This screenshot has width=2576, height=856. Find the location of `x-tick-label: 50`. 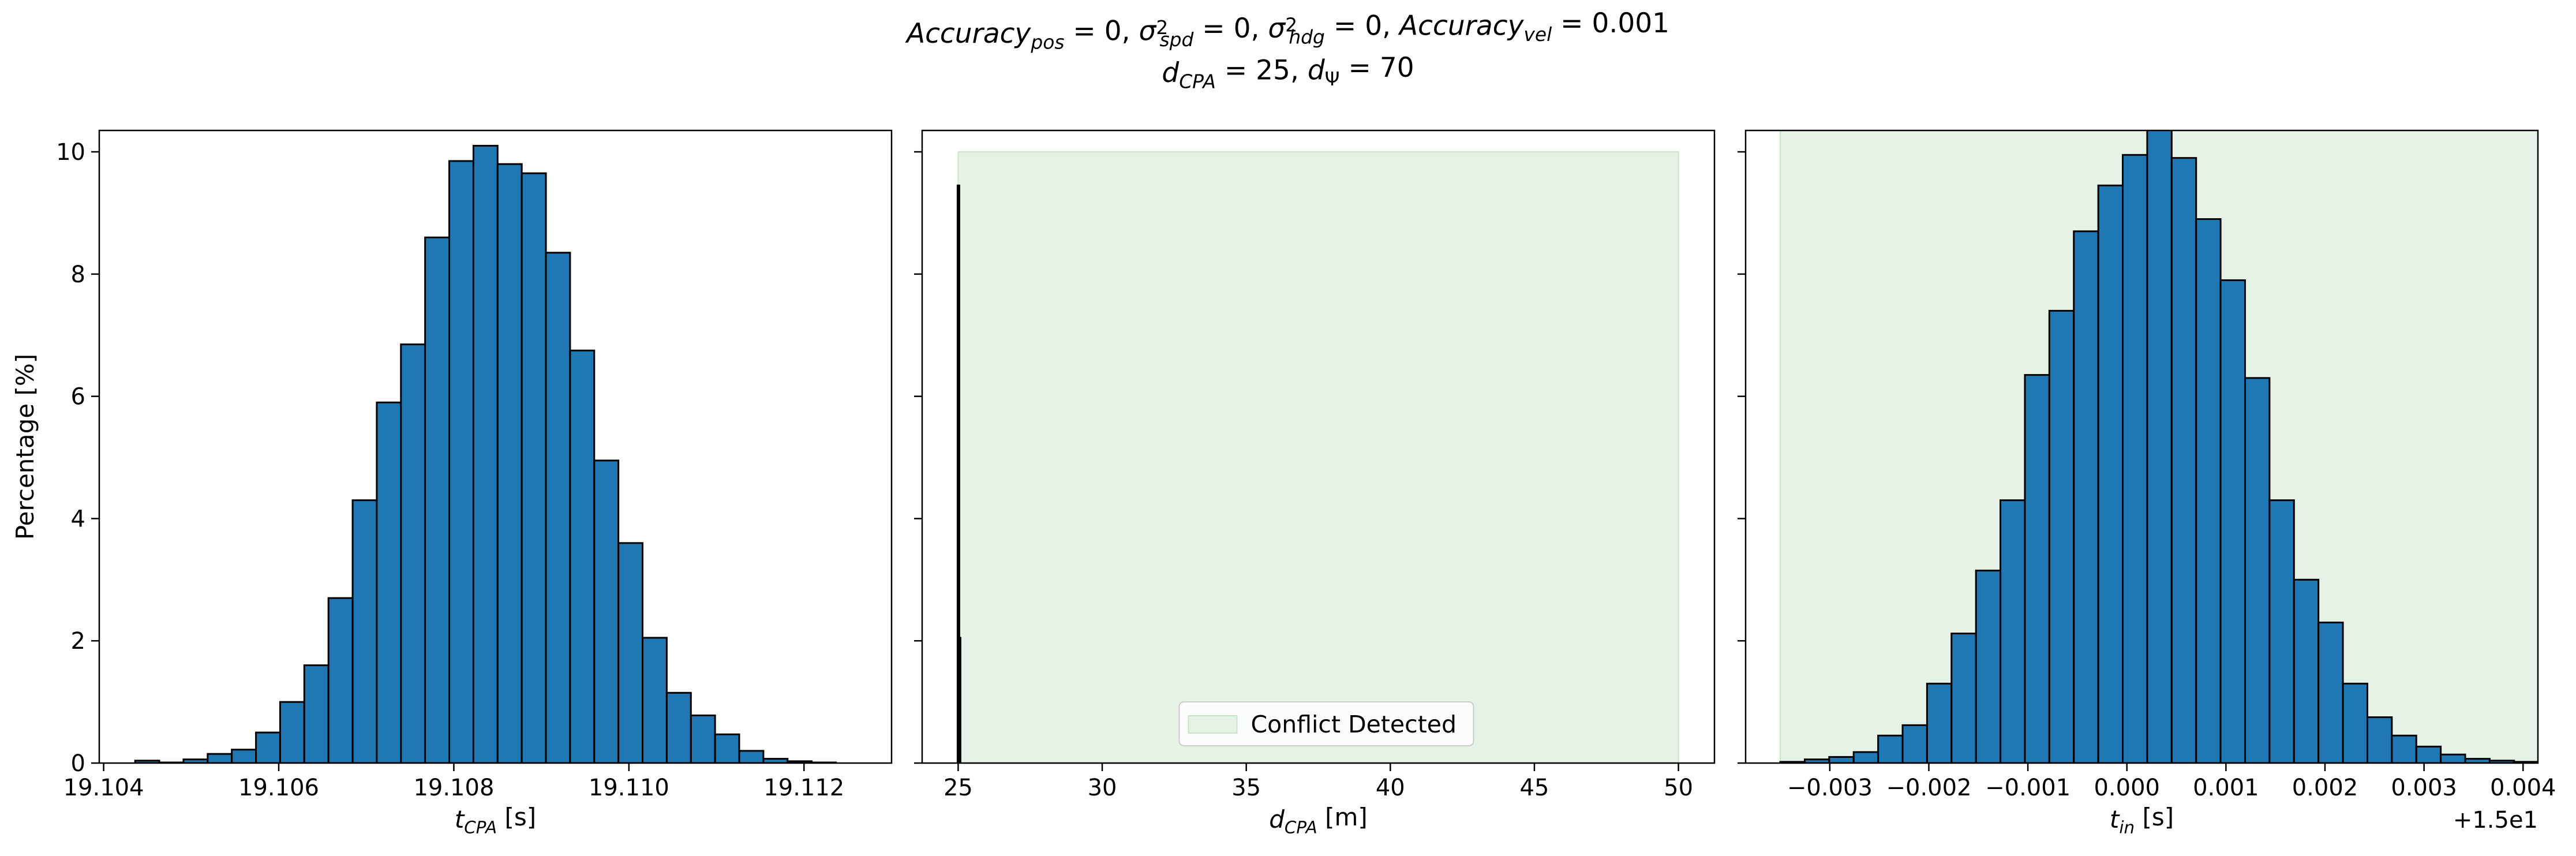

x-tick-label: 50 is located at coordinates (1679, 788).